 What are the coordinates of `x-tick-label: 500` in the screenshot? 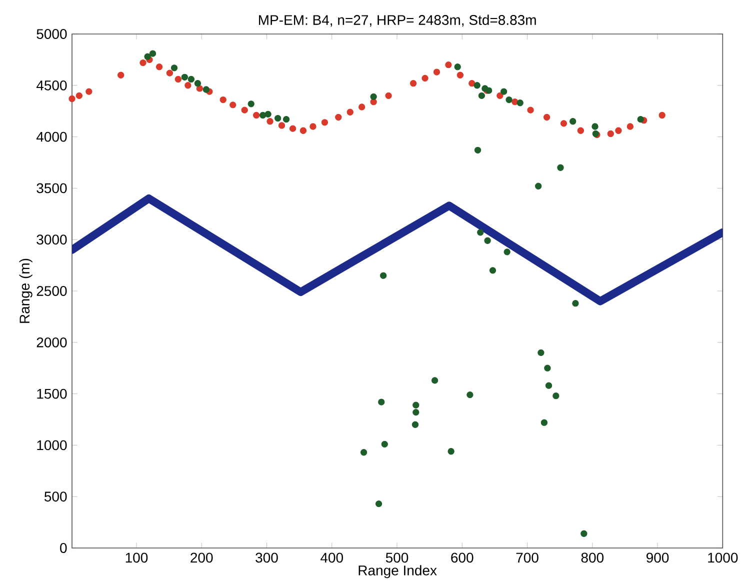 It's located at (397, 557).